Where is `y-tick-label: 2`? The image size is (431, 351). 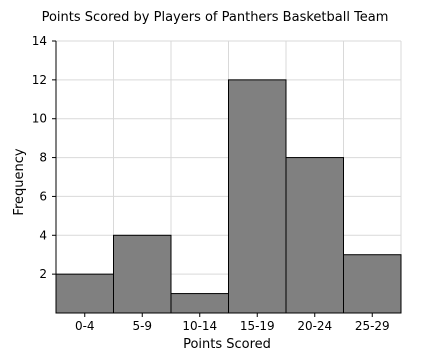
y-tick-label: 2 is located at coordinates (43, 274).